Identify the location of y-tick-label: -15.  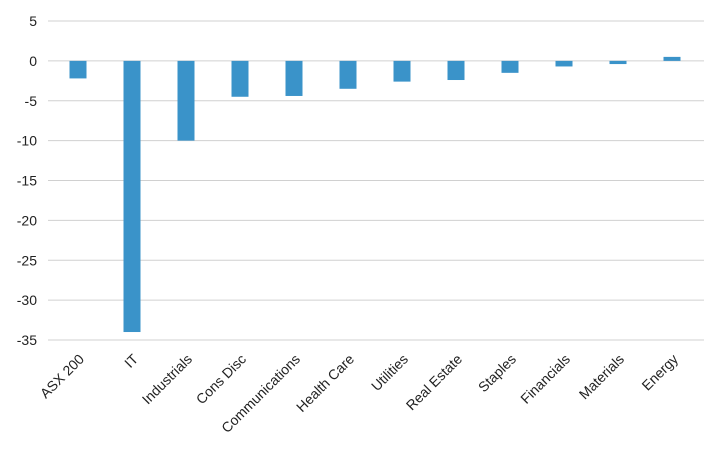
(27, 181).